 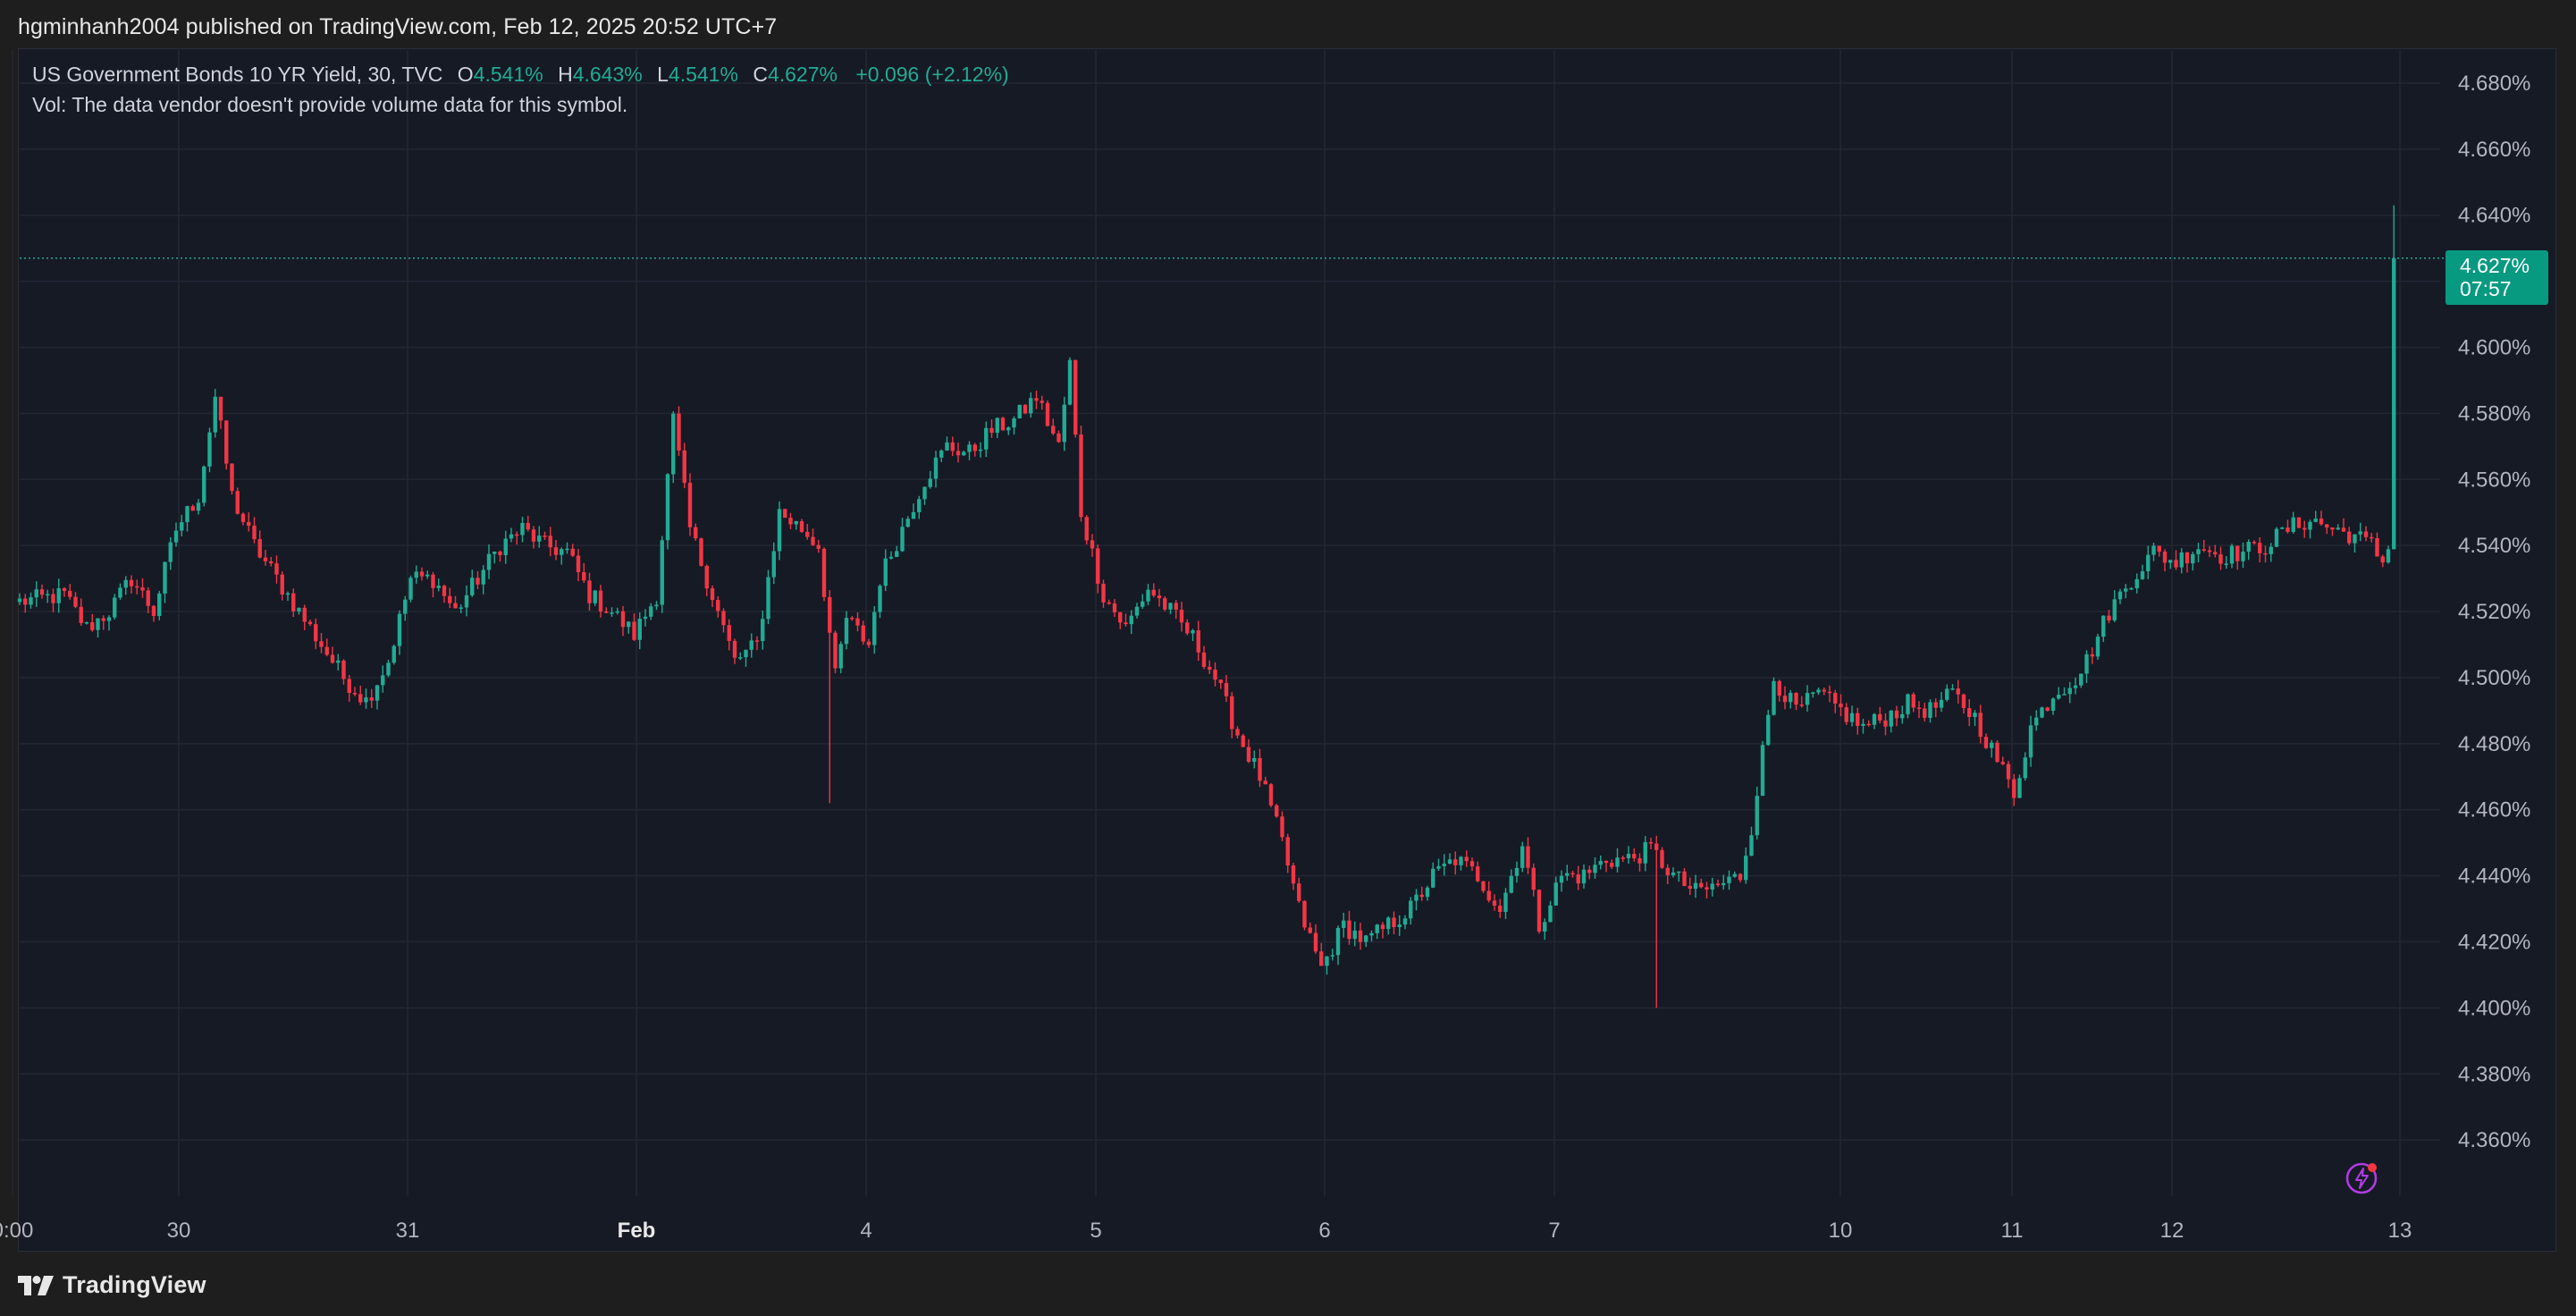 I want to click on time-axis-label: 12, so click(x=2173, y=1231).